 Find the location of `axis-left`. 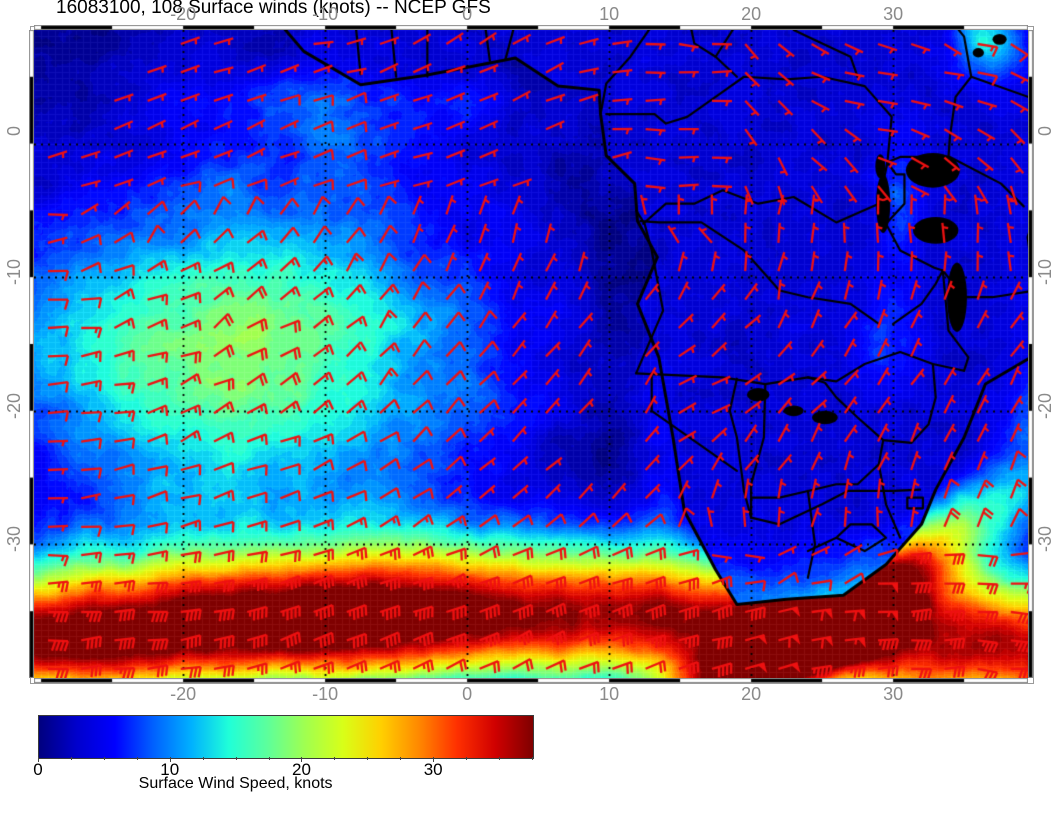

axis-left is located at coordinates (31, 354).